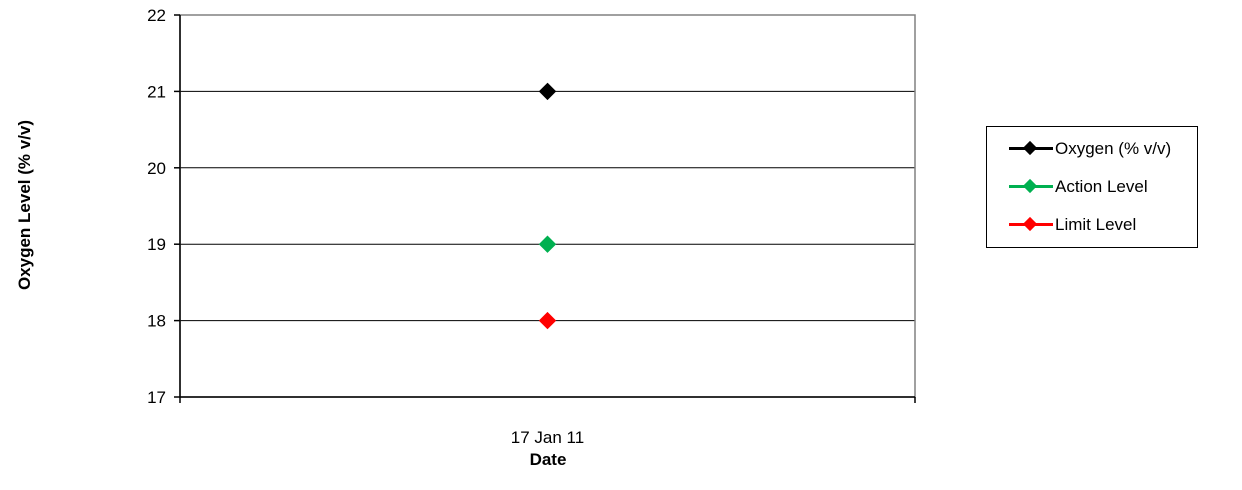 This screenshot has width=1242, height=490. I want to click on legend-label-oxygen: Oxygen (% v/v), so click(1113, 148).